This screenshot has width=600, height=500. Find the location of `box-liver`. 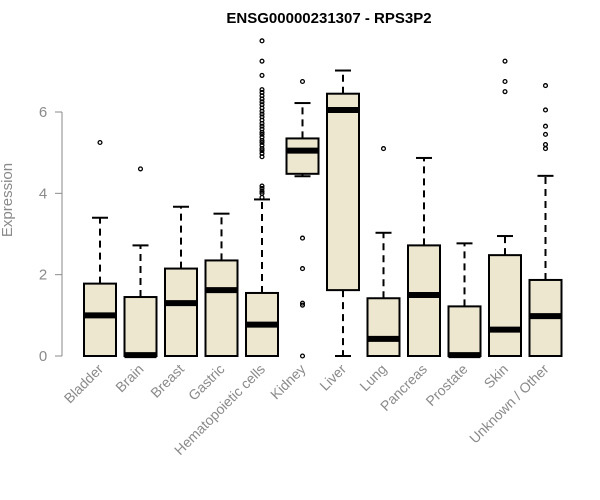

box-liver is located at coordinates (343, 213).